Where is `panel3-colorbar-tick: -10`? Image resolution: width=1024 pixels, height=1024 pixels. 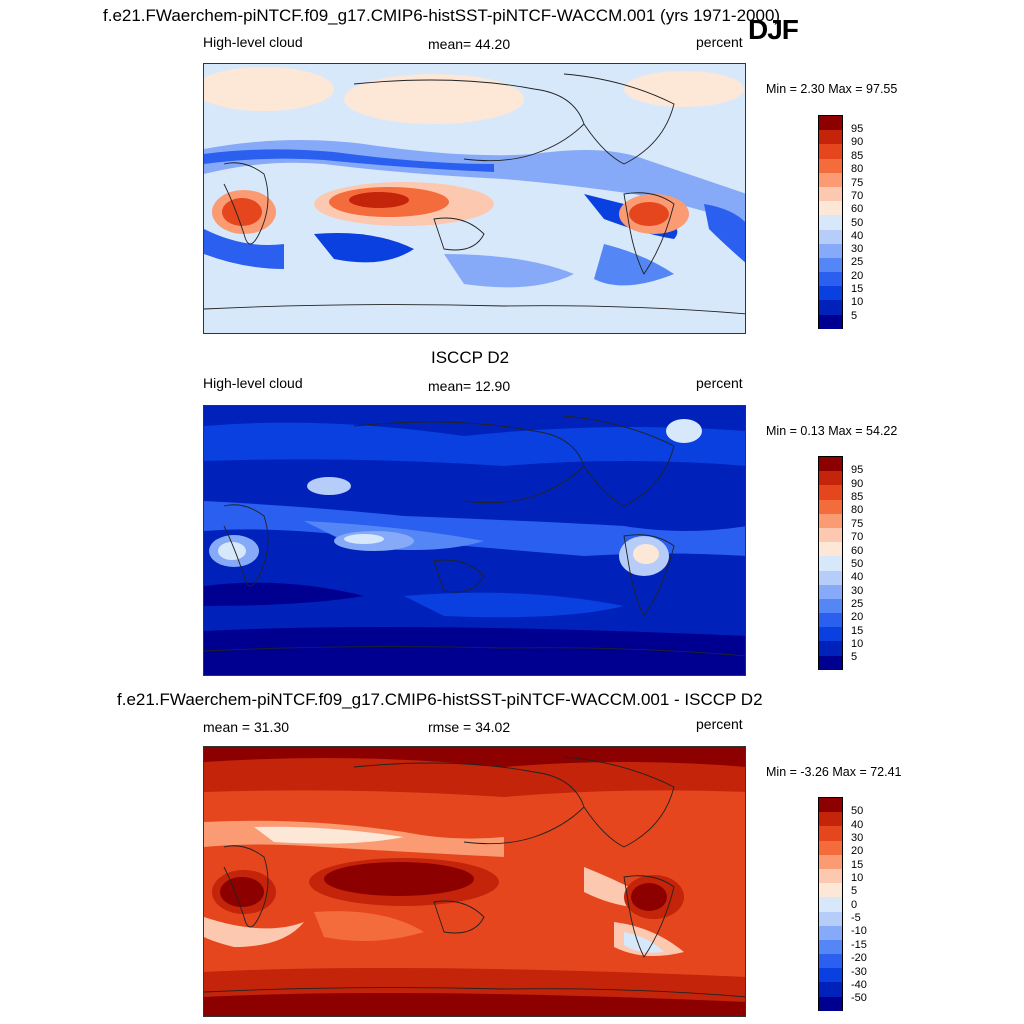 panel3-colorbar-tick: -10 is located at coordinates (859, 931).